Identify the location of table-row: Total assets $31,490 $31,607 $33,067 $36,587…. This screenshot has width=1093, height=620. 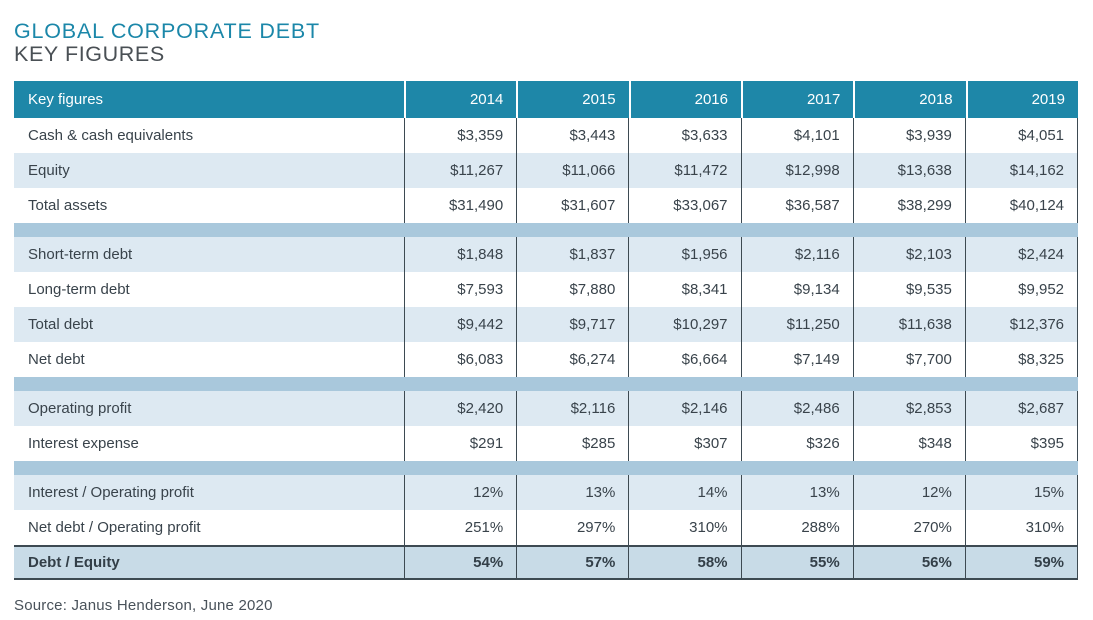
(546, 205).